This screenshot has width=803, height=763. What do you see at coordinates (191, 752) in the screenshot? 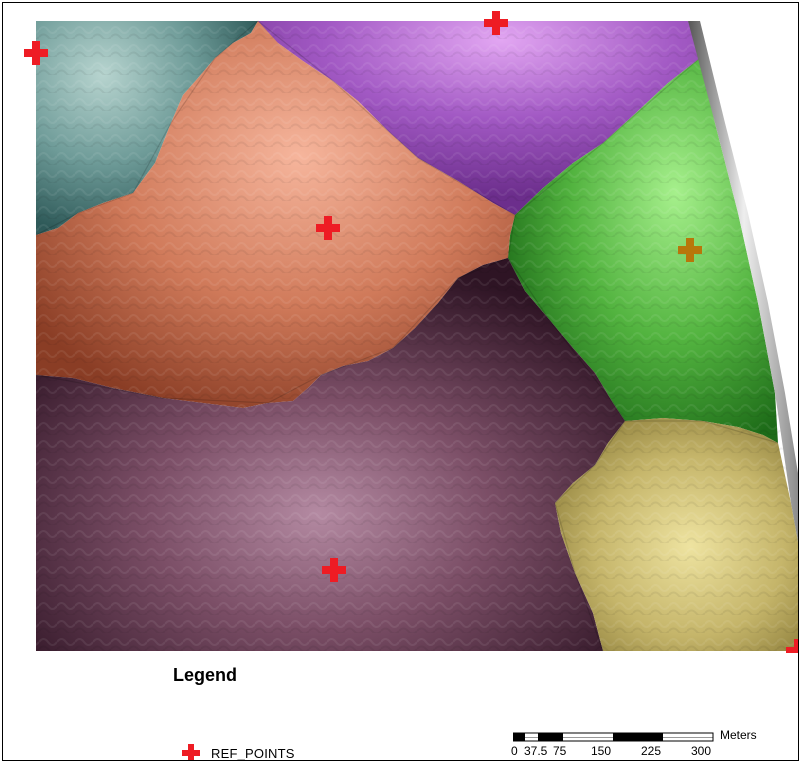
I see `red-cross-icon` at bounding box center [191, 752].